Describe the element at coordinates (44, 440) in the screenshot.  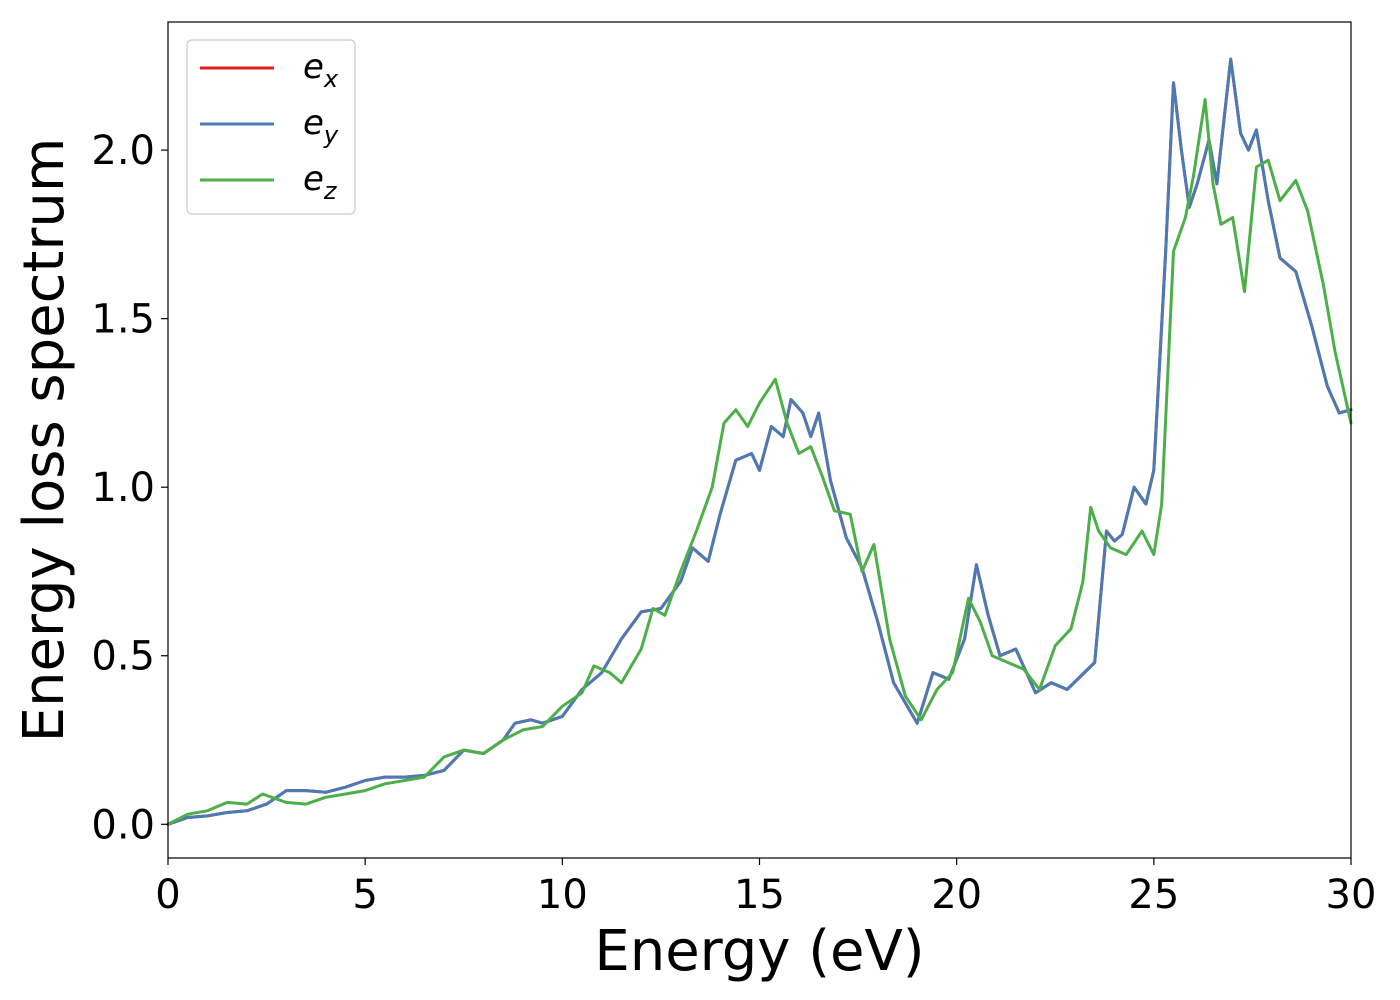
I see `y-axis-label: Energy loss spectrum` at that location.